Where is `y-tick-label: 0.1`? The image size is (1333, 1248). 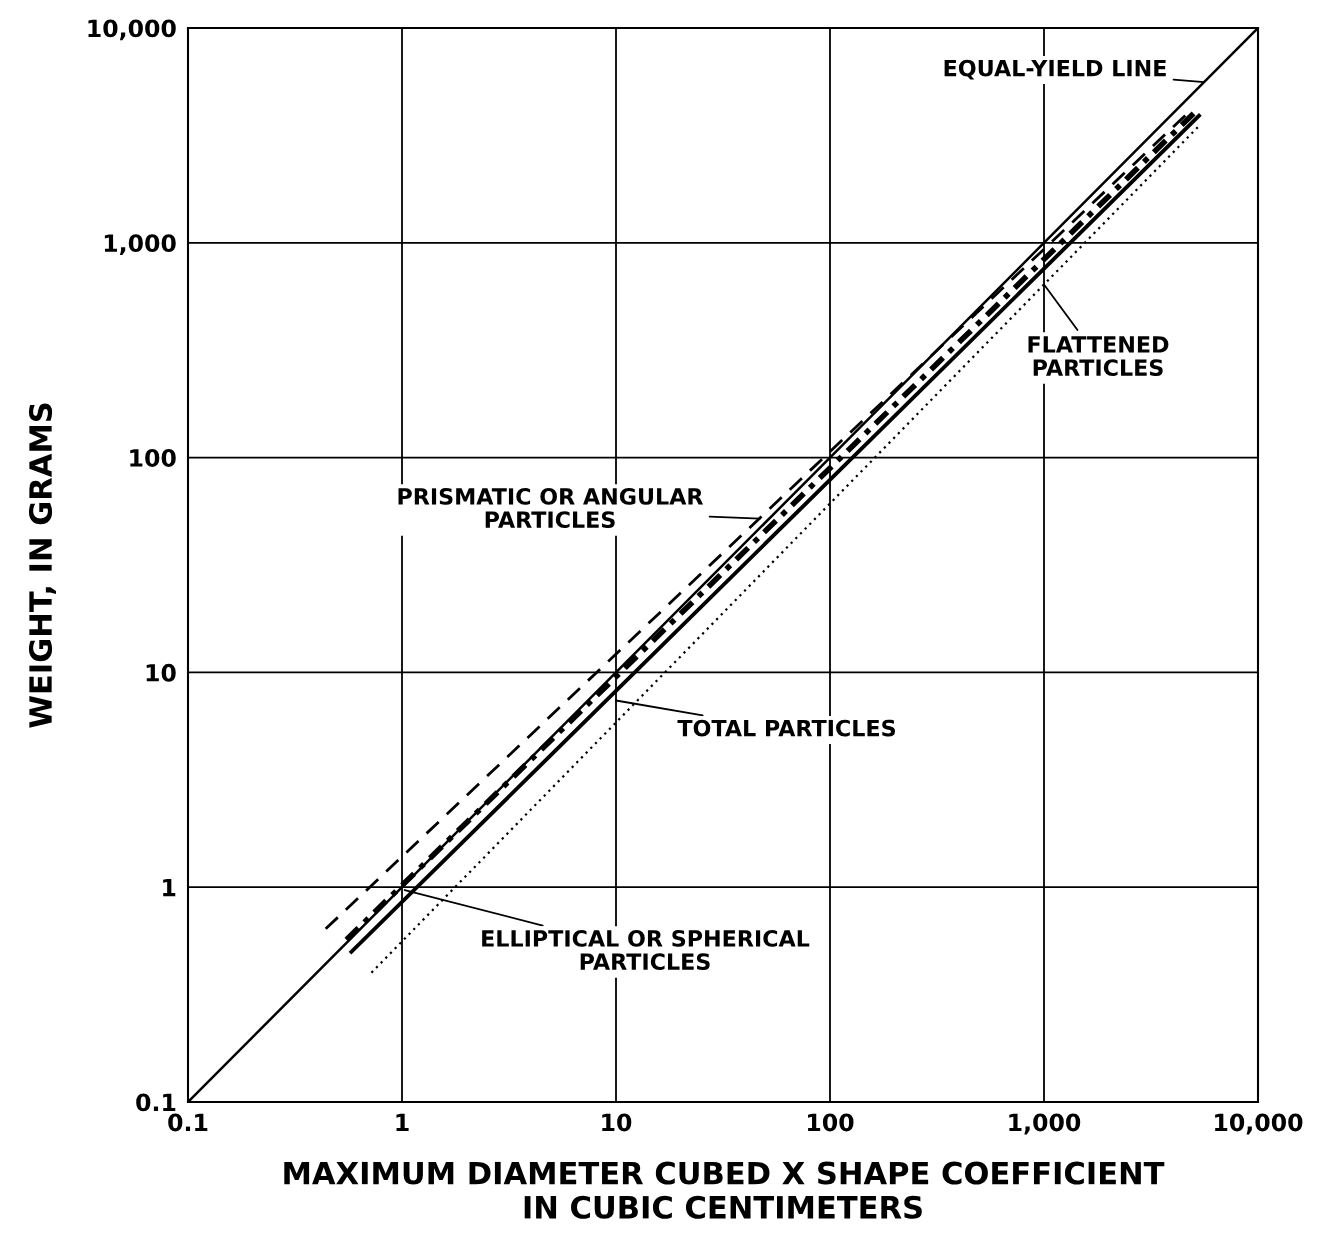 y-tick-label: 0.1 is located at coordinates (156, 1102).